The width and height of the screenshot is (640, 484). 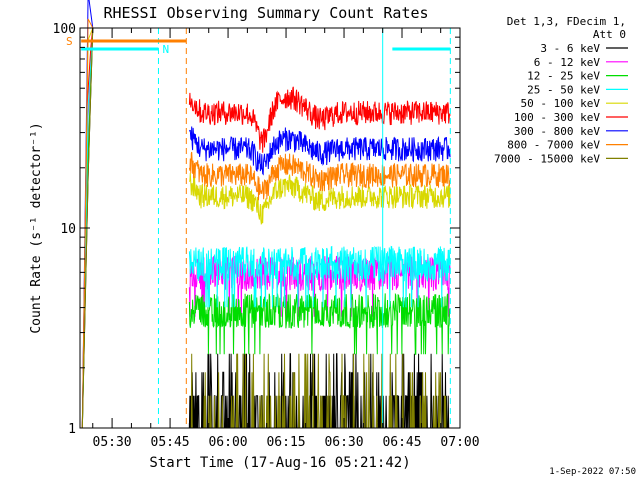 I want to click on x-tick-label: 06:00, so click(x=227, y=442).